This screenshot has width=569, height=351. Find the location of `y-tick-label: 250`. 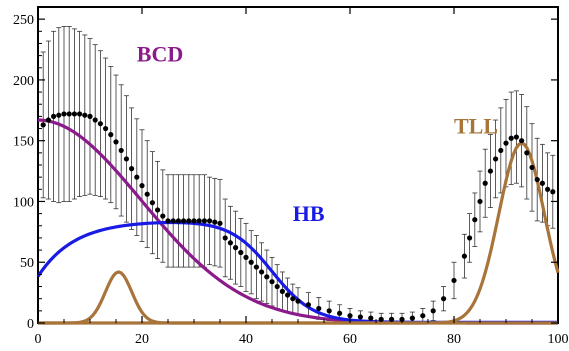

y-tick-label: 250 is located at coordinates (23, 20).